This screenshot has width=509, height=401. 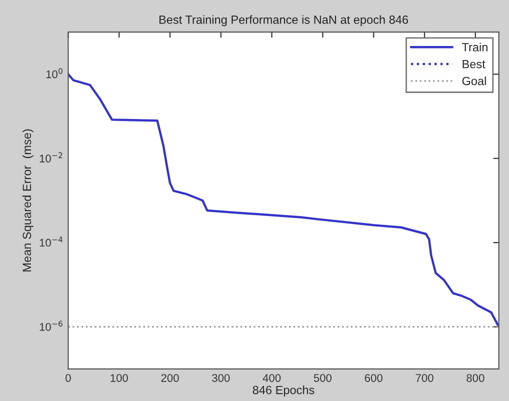 I want to click on x-tick-label: 500, so click(x=323, y=378).